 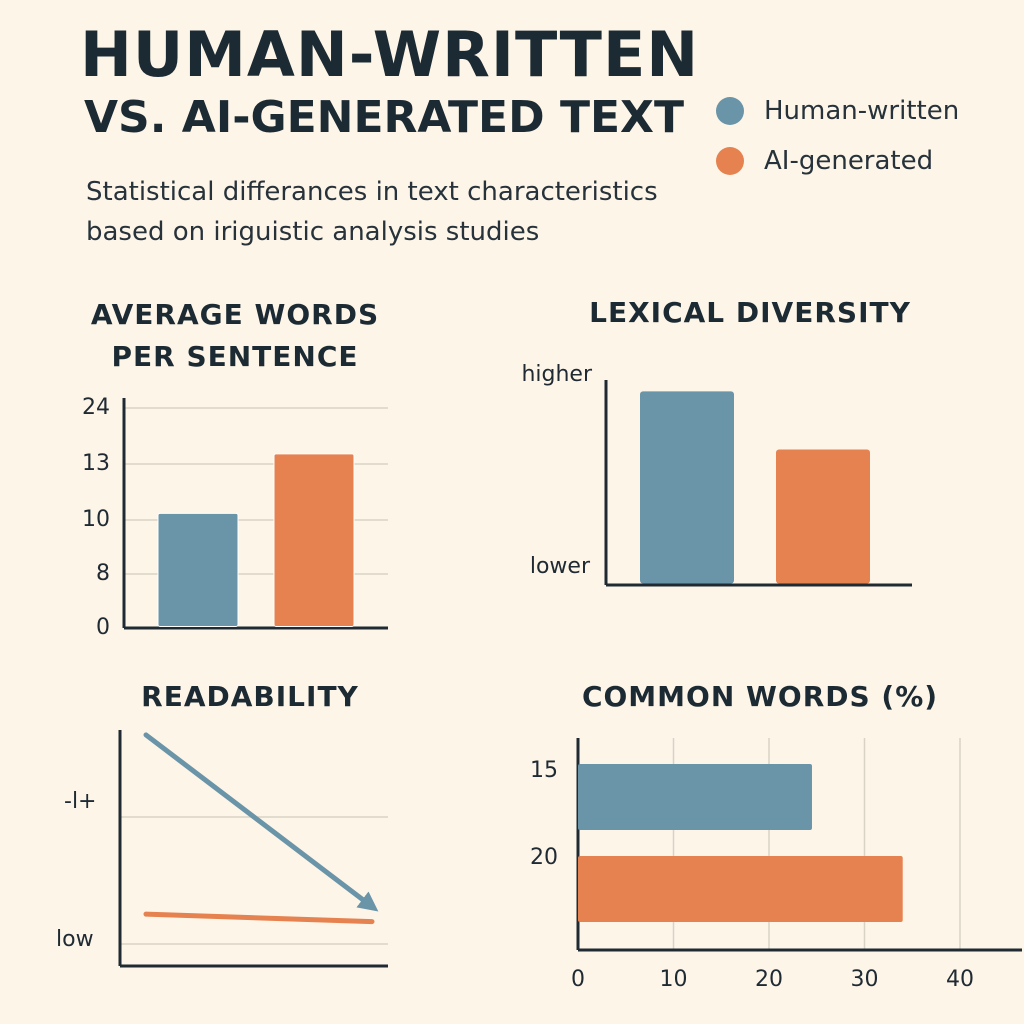 What do you see at coordinates (960, 979) in the screenshot?
I see `x-tick-label: 40` at bounding box center [960, 979].